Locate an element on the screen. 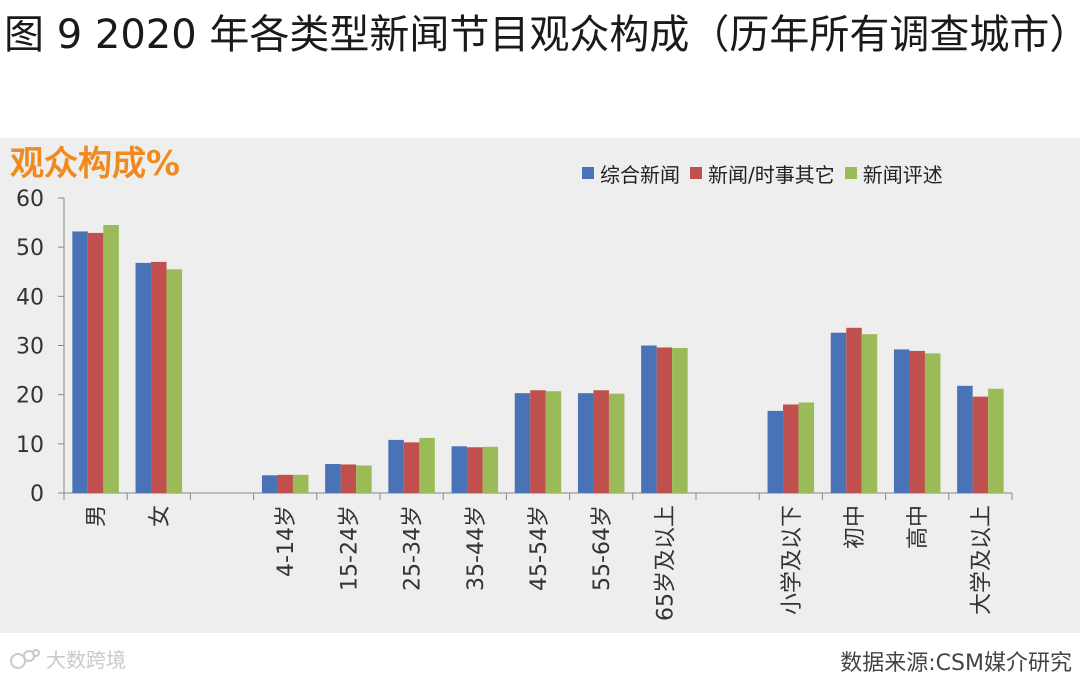 The image size is (1080, 678). x-tick-label: 大学及以上 is located at coordinates (981, 560).